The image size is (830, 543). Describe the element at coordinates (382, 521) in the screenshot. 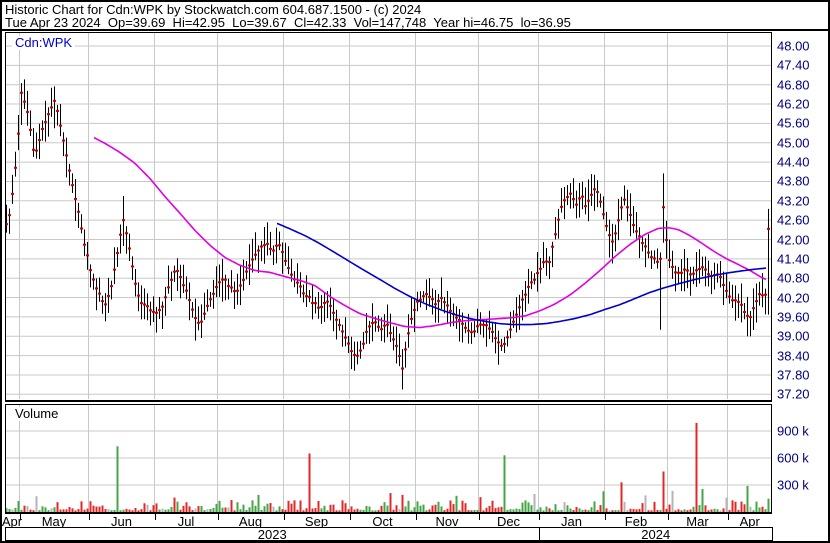

I see `month-label: Oct` at that location.